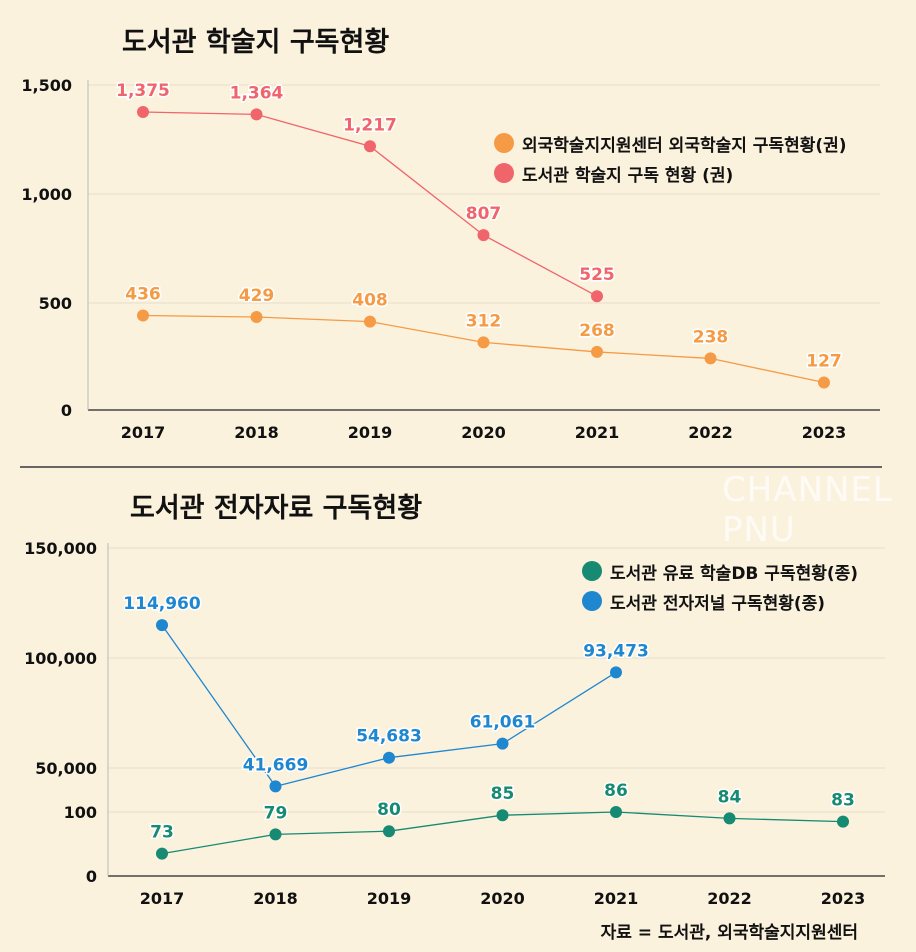 This screenshot has width=916, height=952. I want to click on data-label: 525, so click(597, 275).